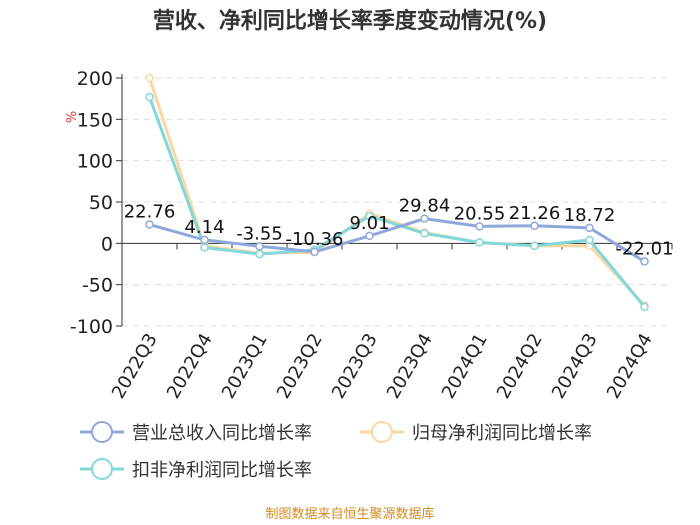 The image size is (700, 525). What do you see at coordinates (397, 240) in the screenshot?
I see `series-line` at bounding box center [397, 240].